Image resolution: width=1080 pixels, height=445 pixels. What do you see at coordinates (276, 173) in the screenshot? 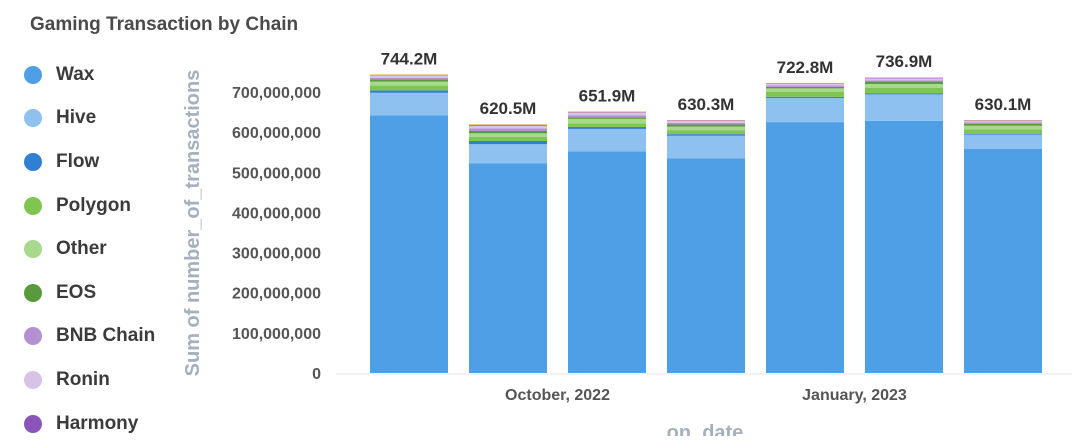
I see `y-tick-label: 500,000,000` at bounding box center [276, 173].